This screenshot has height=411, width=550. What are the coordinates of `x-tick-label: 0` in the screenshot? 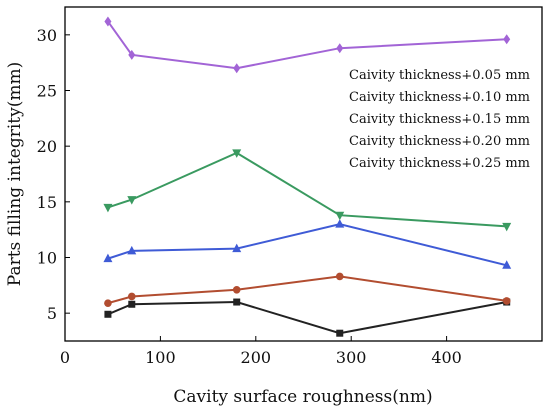 It's located at (65, 357).